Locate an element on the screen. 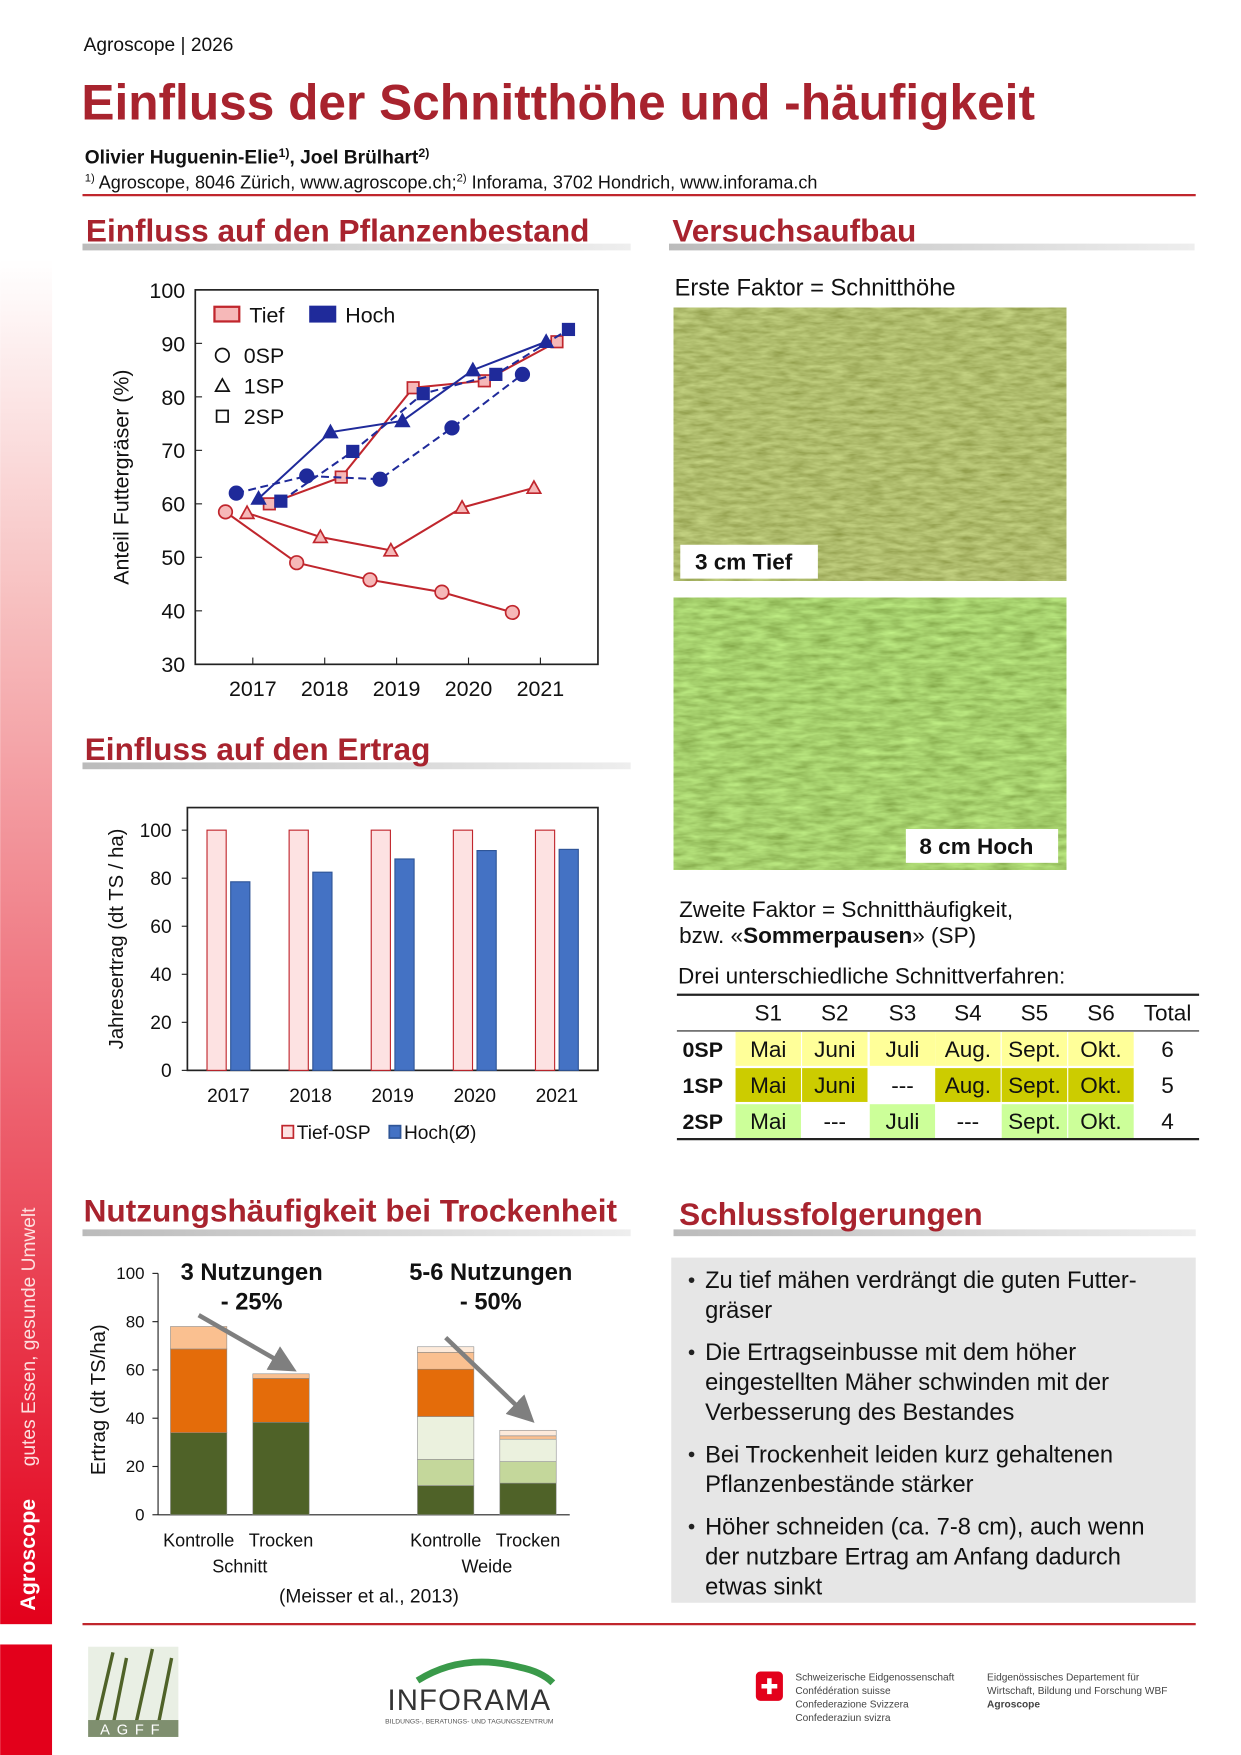  table-cell: Juni is located at coordinates (834, 1085).